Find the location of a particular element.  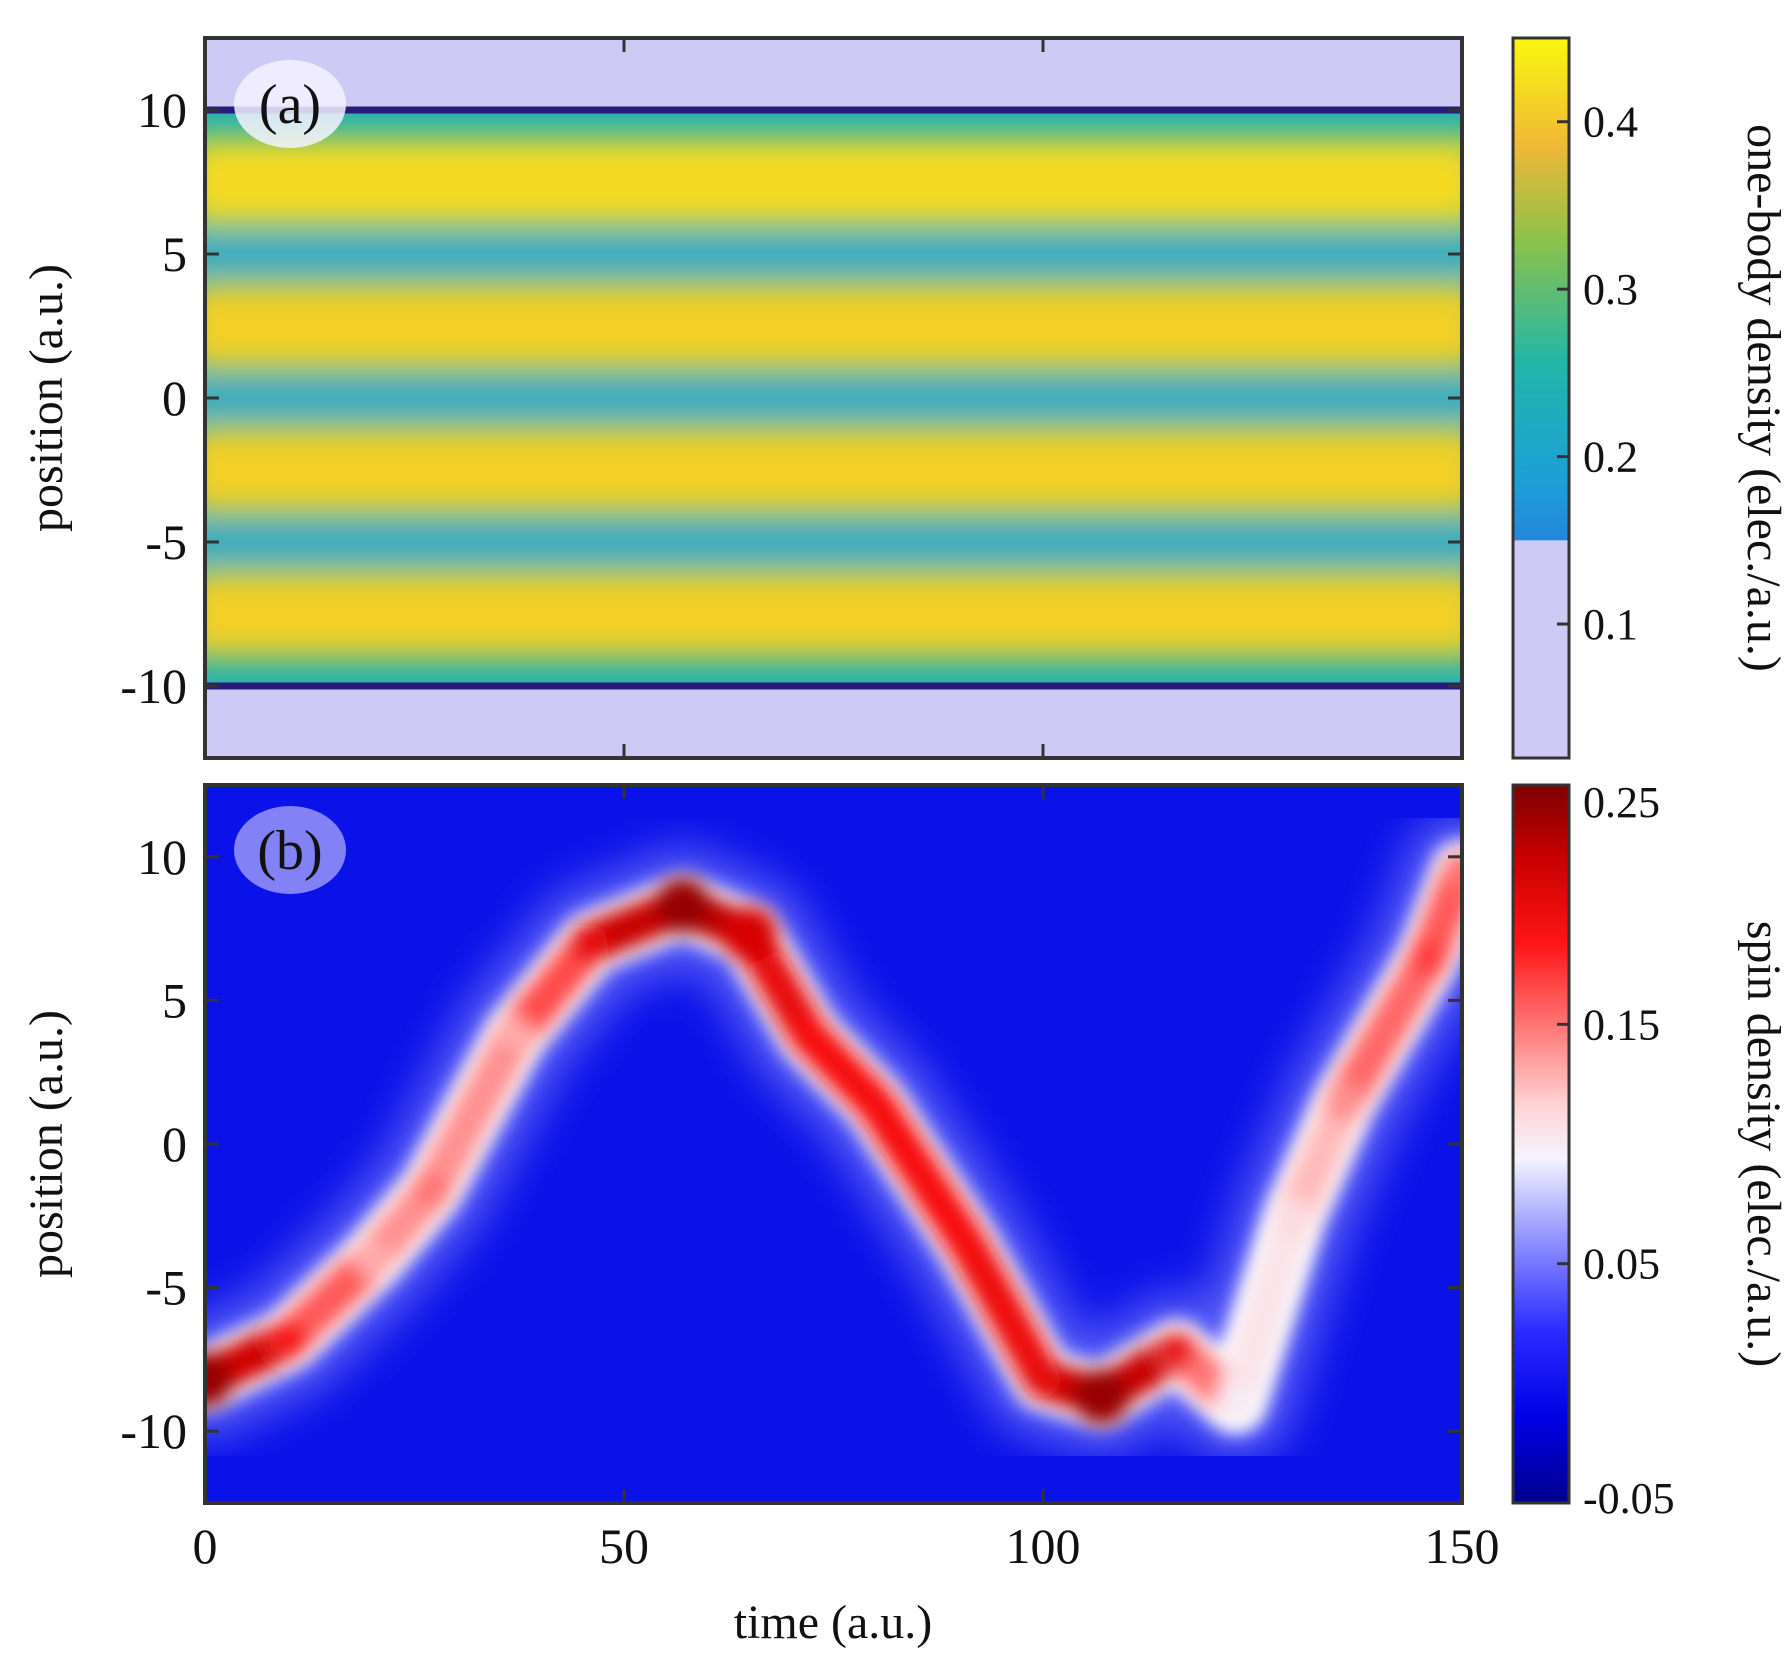

panel-a-ylabel: position (a.u.) is located at coordinates (46, 398).